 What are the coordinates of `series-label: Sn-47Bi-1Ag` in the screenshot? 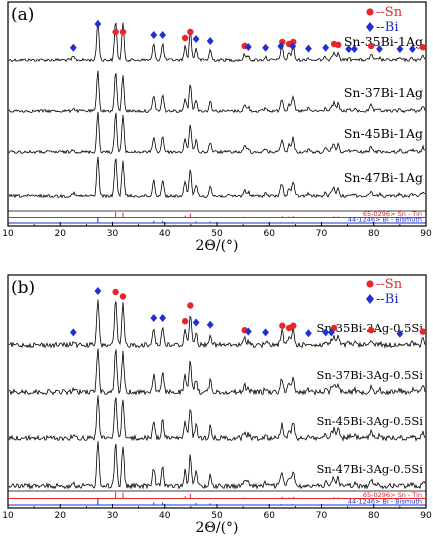 It's located at (383, 177).